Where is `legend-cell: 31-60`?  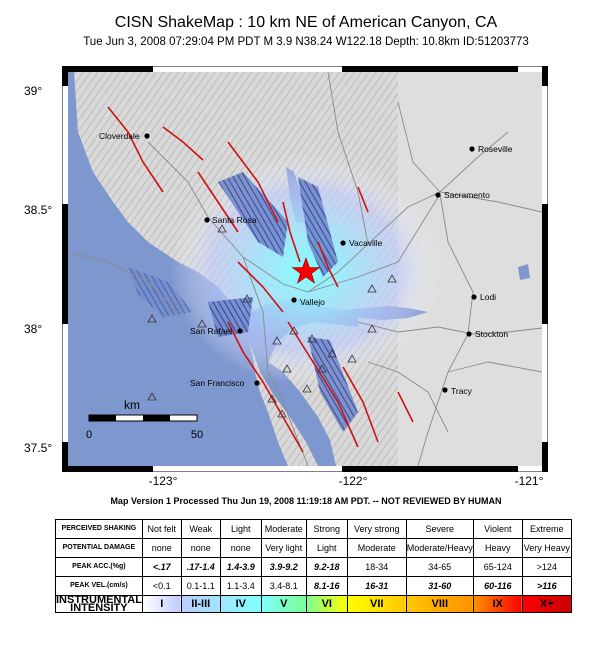 legend-cell: 31-60 is located at coordinates (439, 586).